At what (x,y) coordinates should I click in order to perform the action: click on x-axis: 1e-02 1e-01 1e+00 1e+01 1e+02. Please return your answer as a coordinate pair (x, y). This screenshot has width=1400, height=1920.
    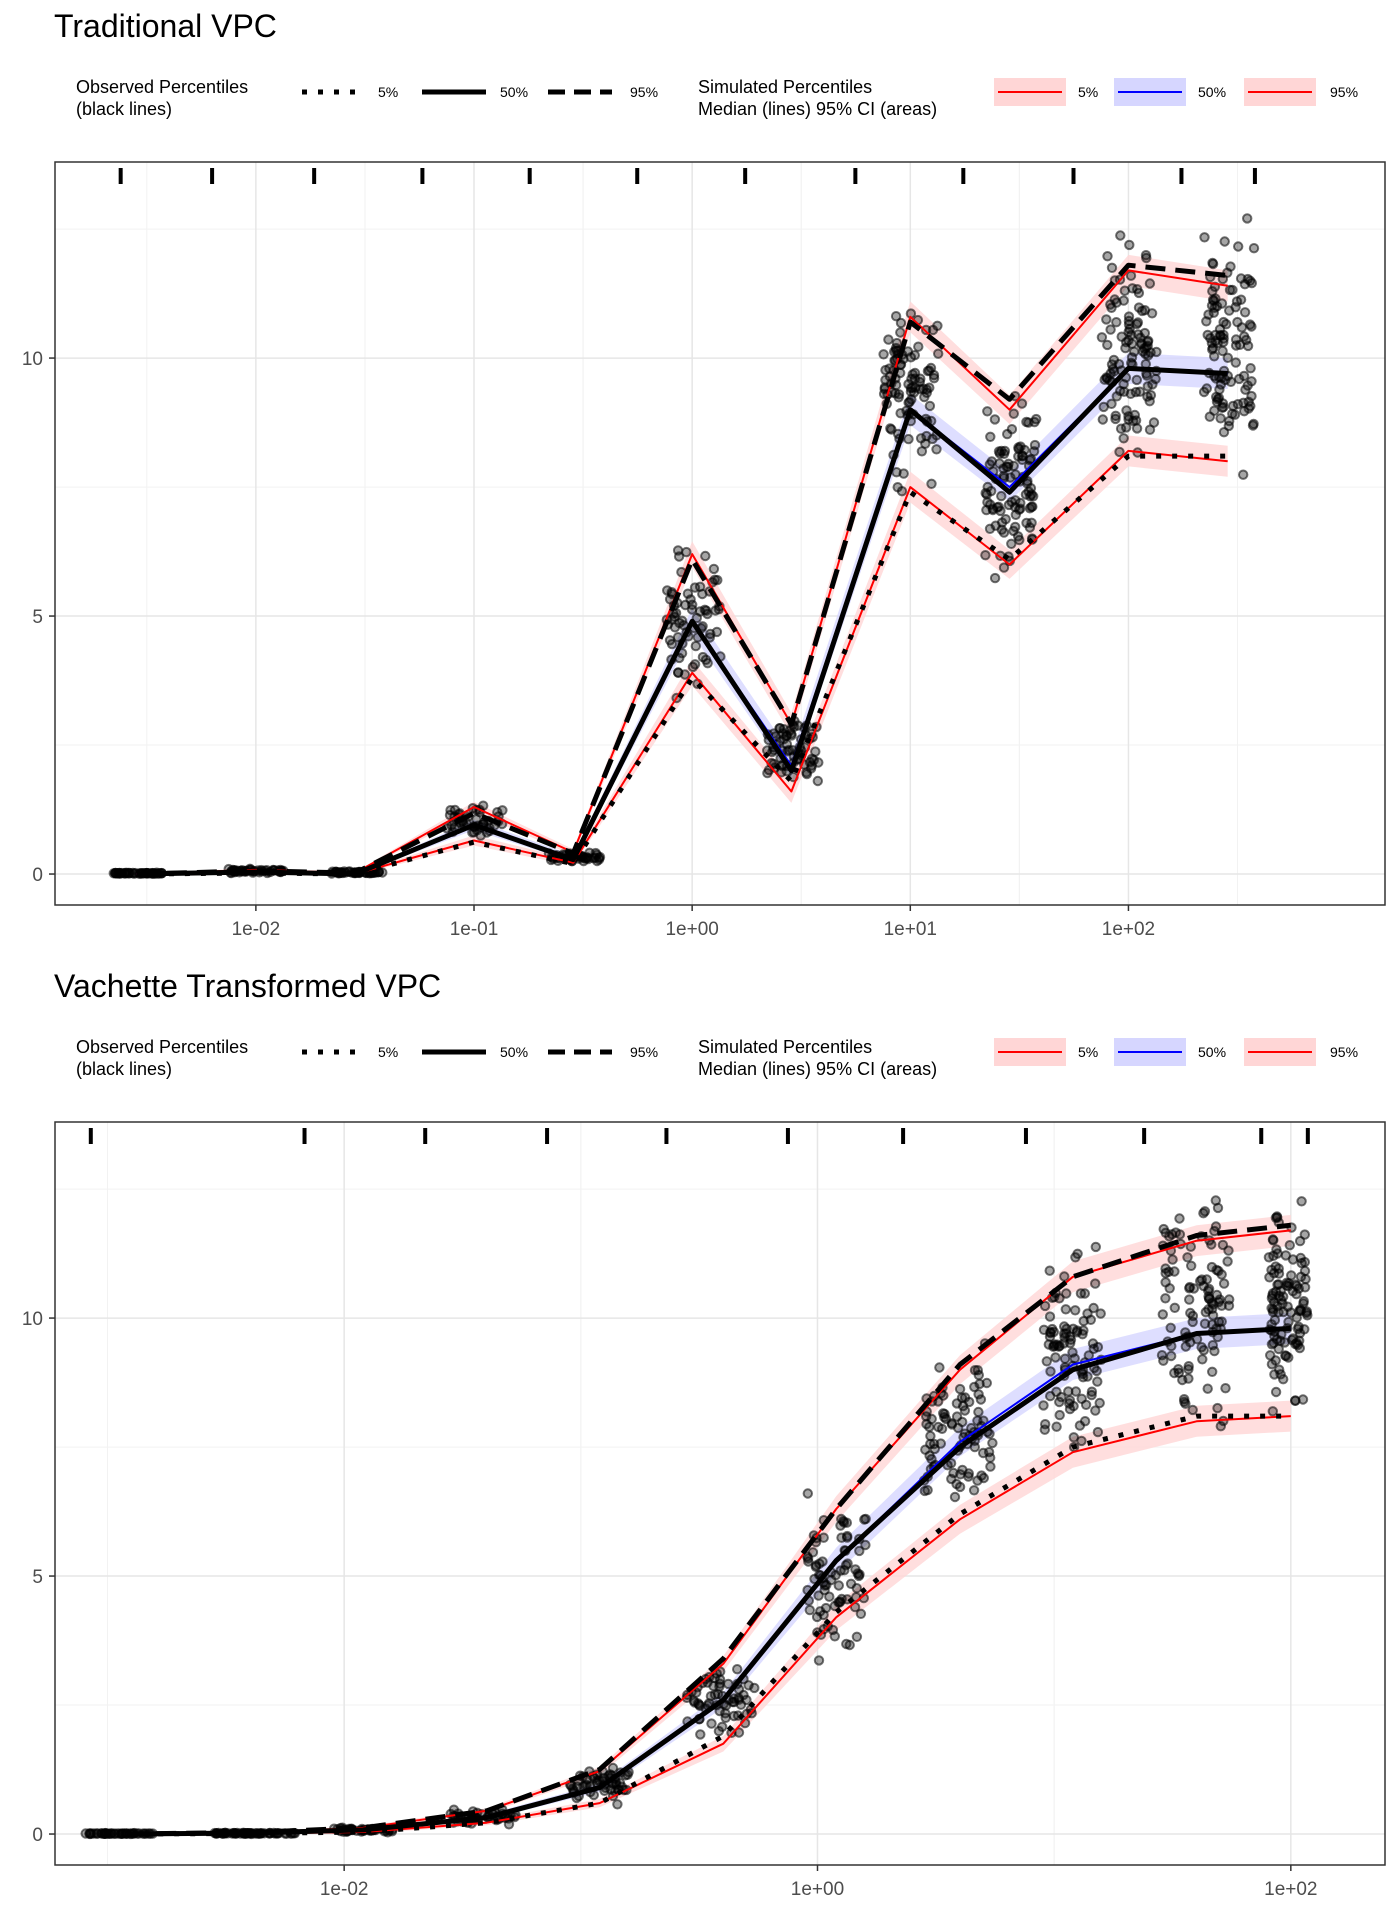
    Looking at the image, I should click on (693, 922).